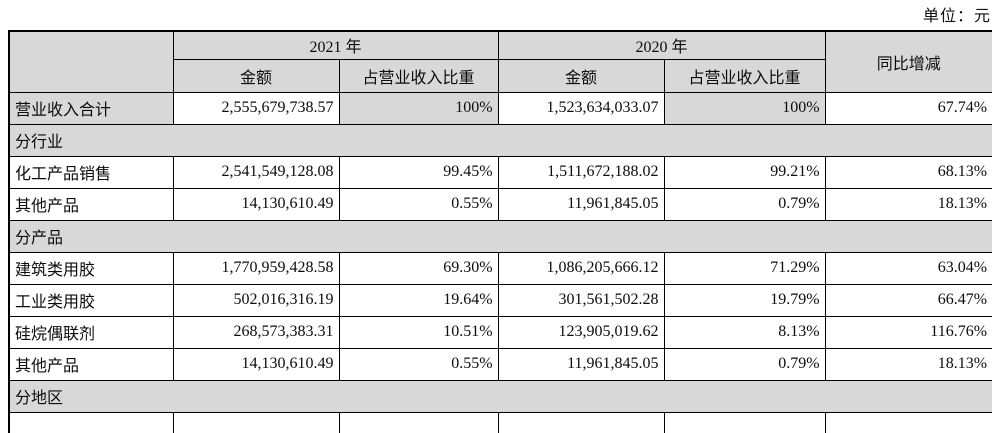  I want to click on yoy-cell, so click(908, 422).